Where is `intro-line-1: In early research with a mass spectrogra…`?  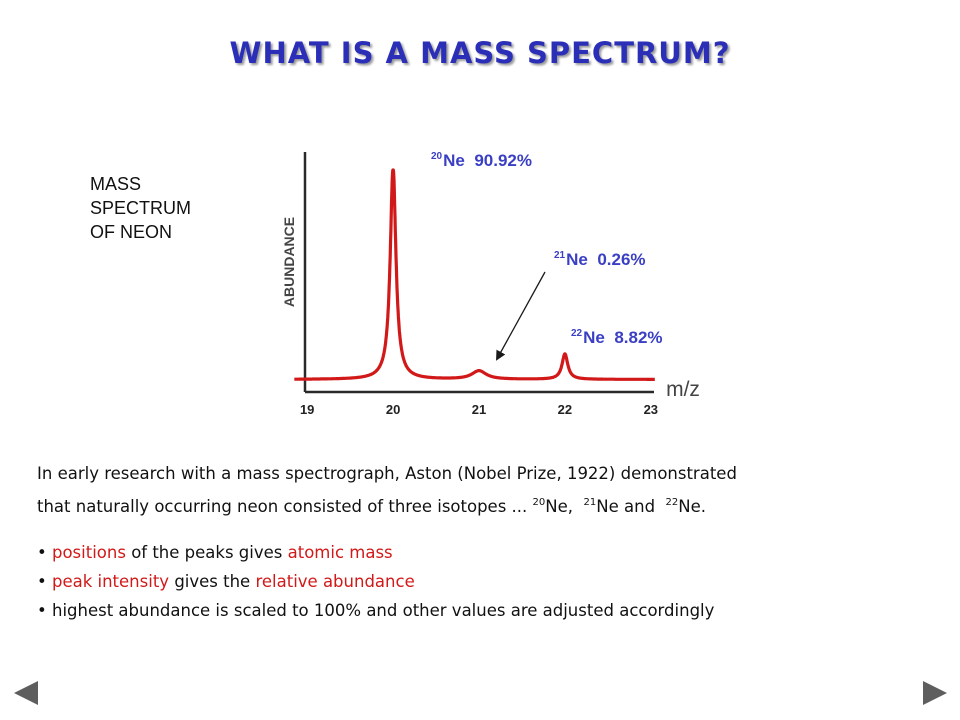 intro-line-1: In early research with a mass spectrogra… is located at coordinates (387, 473).